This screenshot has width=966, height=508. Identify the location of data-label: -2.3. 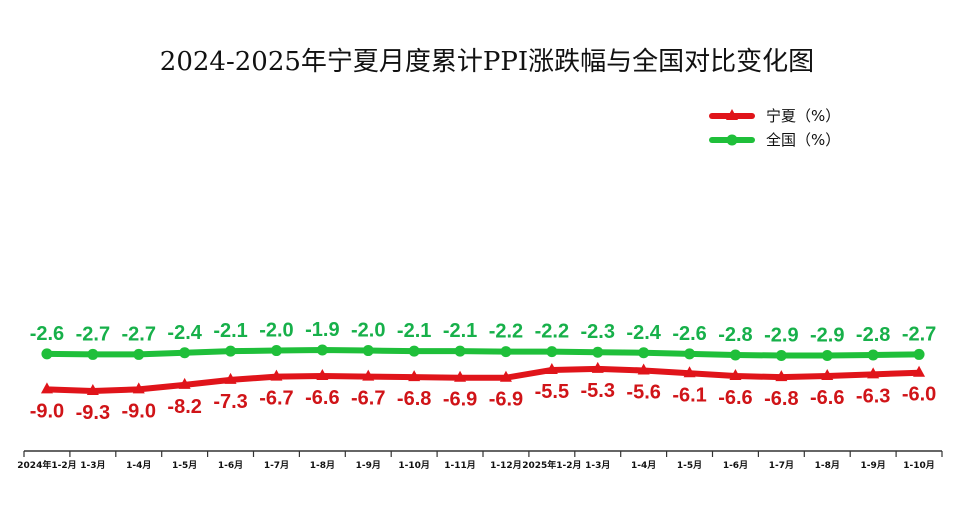
(598, 332).